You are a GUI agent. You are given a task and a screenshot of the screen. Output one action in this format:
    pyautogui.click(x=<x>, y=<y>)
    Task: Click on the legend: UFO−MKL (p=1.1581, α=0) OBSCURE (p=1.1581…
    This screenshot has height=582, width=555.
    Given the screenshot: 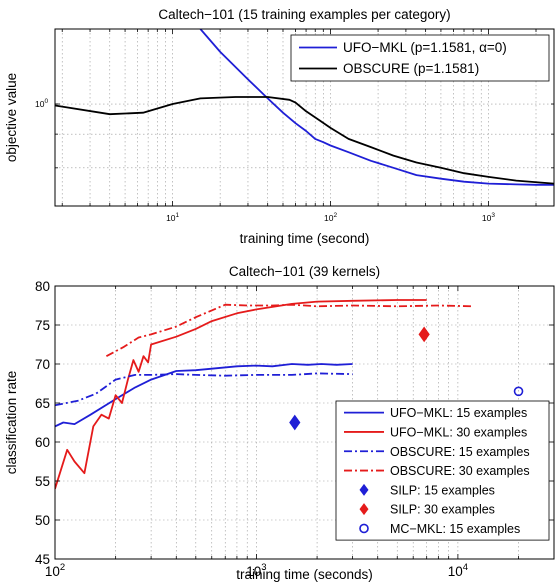 What is the action you would take?
    pyautogui.click(x=420, y=58)
    